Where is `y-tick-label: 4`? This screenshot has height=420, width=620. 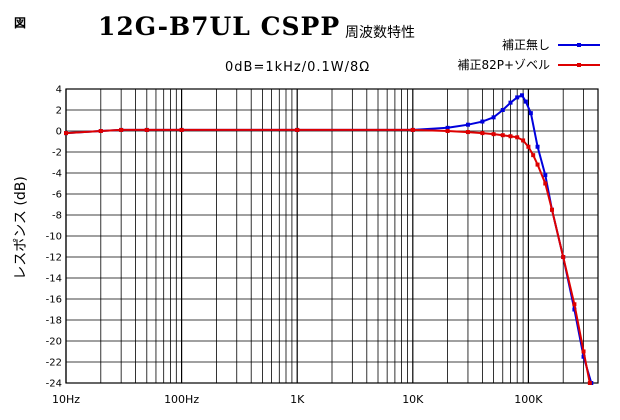
y-tick-label: 4 is located at coordinates (59, 90).